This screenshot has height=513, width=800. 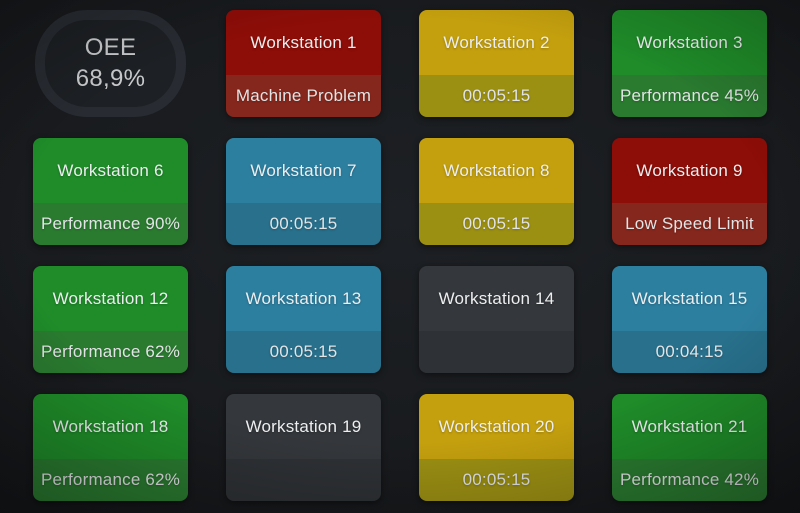 I want to click on tile-status-band: Performance 42%, so click(x=689, y=480).